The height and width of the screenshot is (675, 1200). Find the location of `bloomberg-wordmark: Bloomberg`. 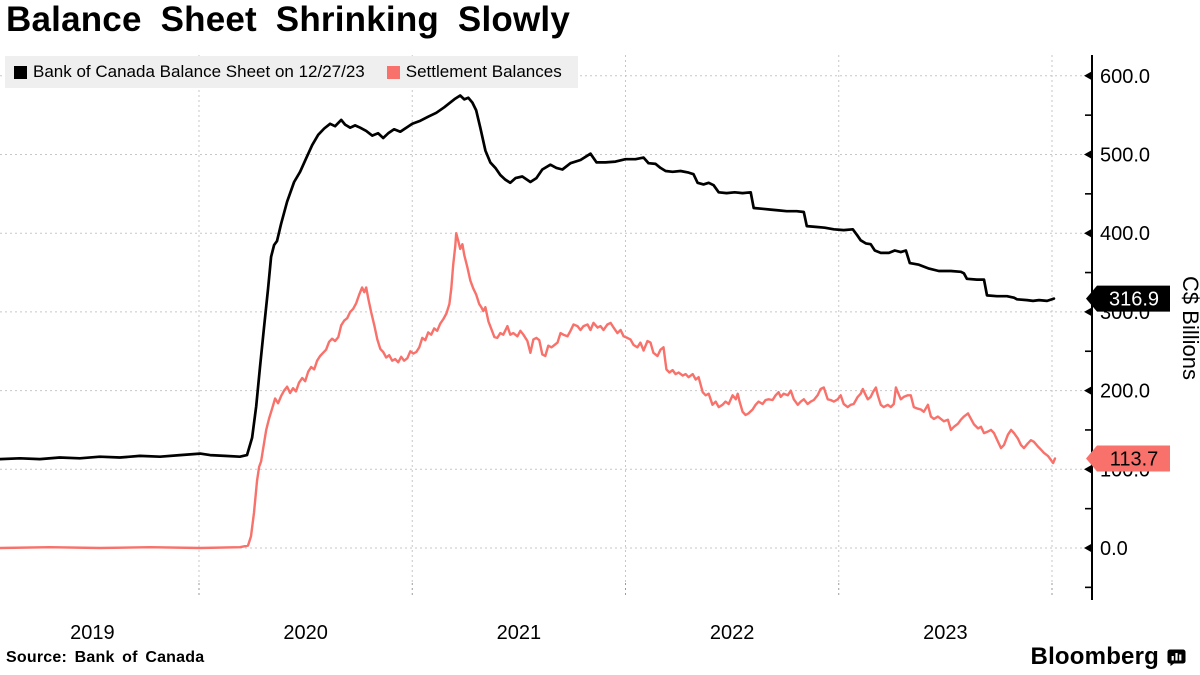

bloomberg-wordmark: Bloomberg is located at coordinates (1094, 656).